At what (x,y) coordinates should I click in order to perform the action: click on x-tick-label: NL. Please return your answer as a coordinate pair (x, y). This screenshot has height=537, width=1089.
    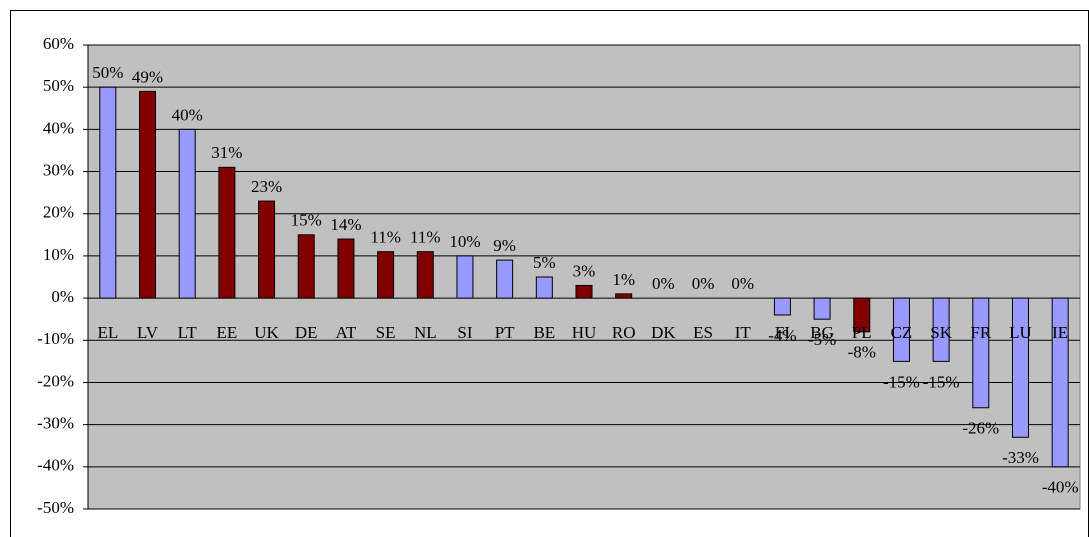
    Looking at the image, I should click on (425, 332).